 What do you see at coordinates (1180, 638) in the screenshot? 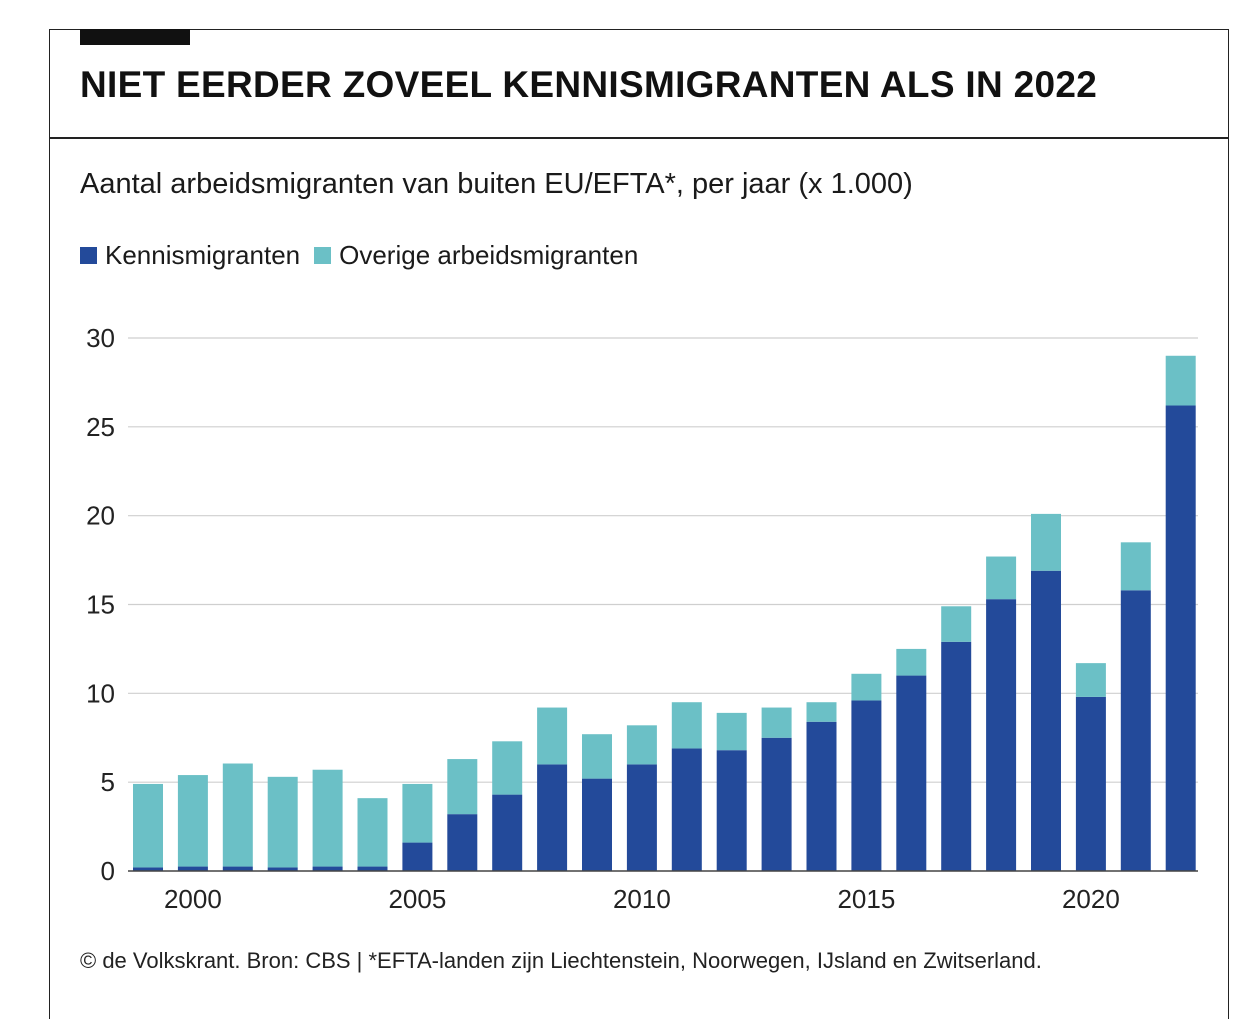
I see `bar-2022-kennismigranten` at bounding box center [1180, 638].